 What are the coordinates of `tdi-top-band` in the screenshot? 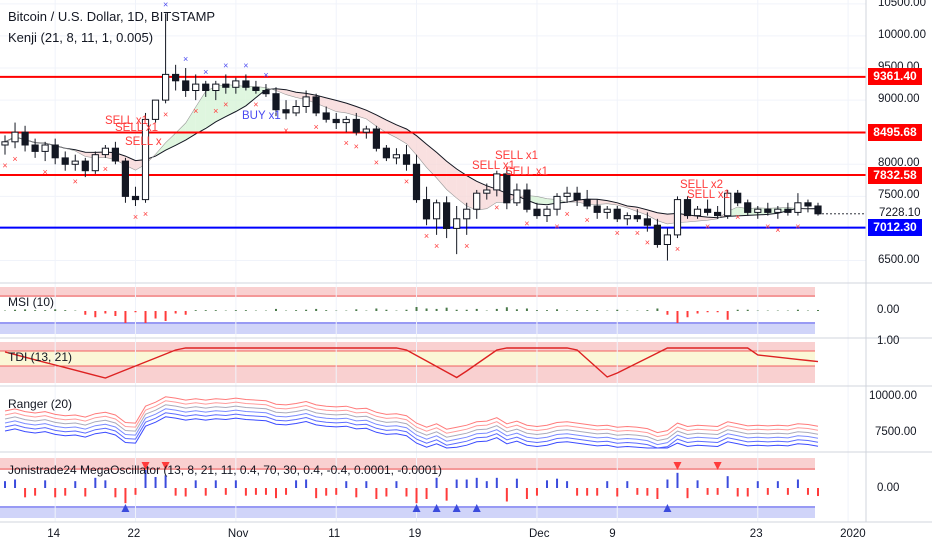 It's located at (407, 346).